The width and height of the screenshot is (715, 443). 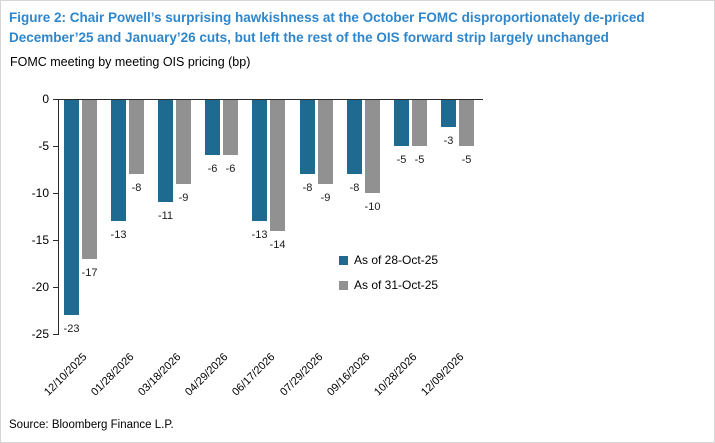 I want to click on legend-label: As of 31-Oct-25, so click(x=396, y=285).